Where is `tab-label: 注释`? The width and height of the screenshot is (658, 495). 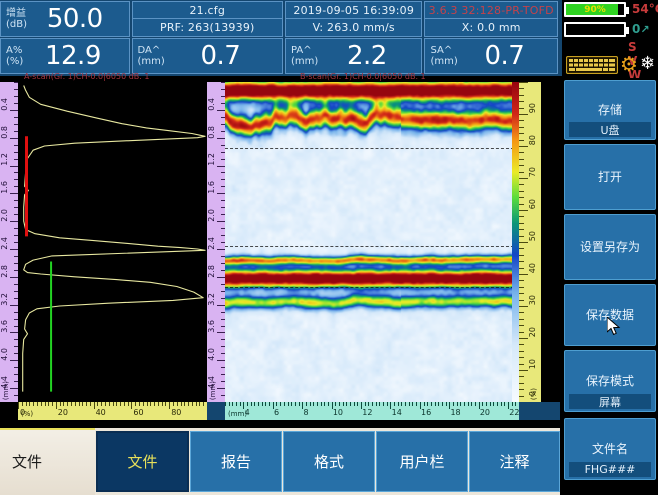 tab-label: 注释 is located at coordinates (514, 462).